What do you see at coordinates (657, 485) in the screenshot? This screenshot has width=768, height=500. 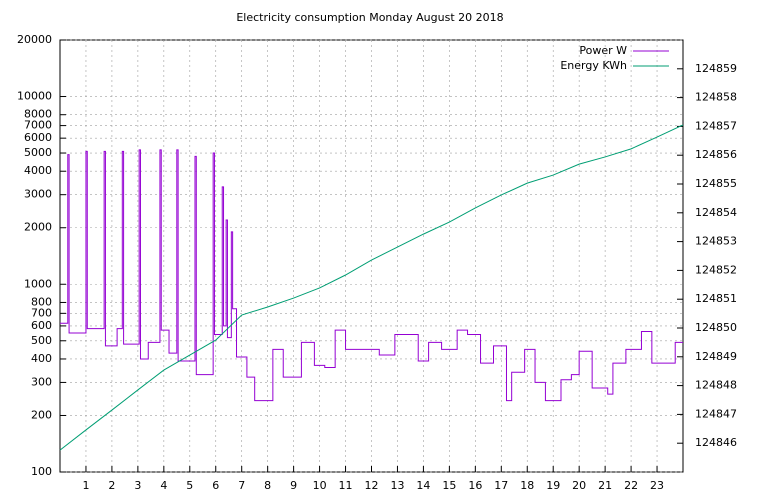 I see `x-tick-label: 23` at bounding box center [657, 485].